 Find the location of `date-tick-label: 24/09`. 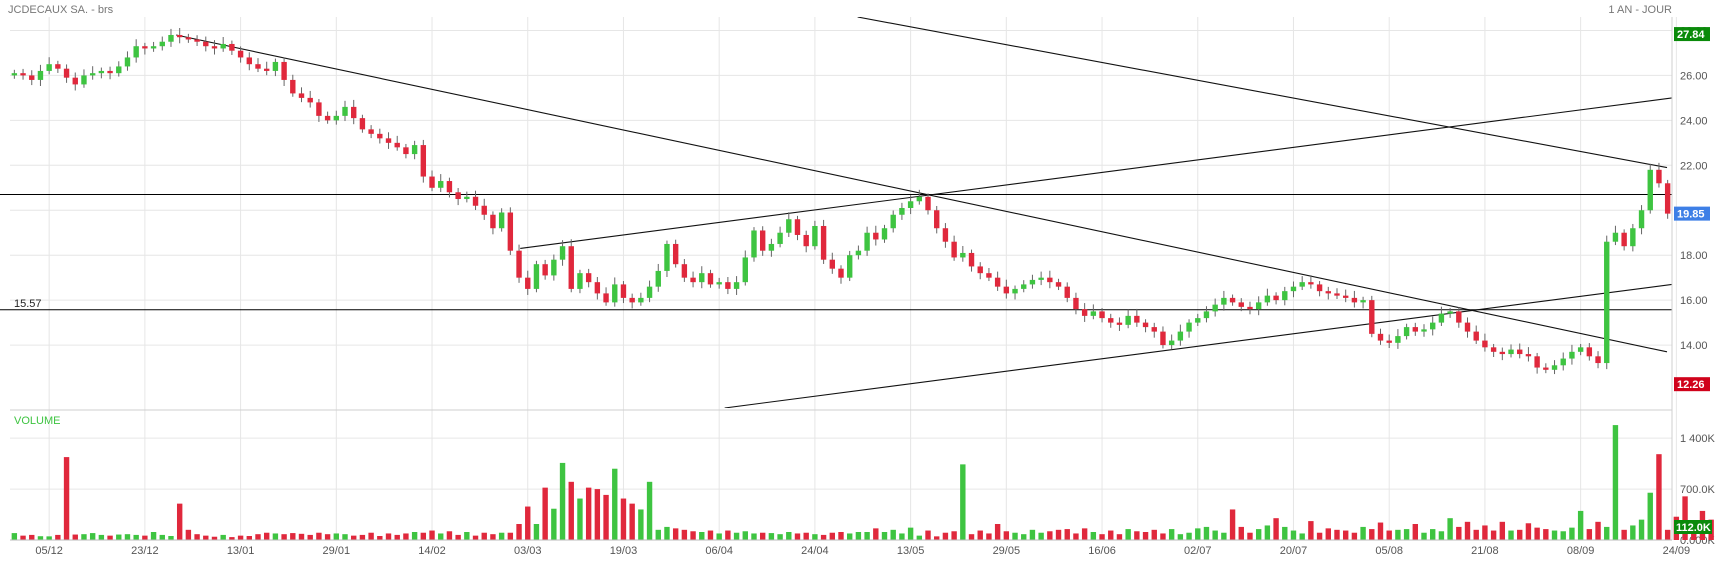

date-tick-label: 24/09 is located at coordinates (1677, 551).